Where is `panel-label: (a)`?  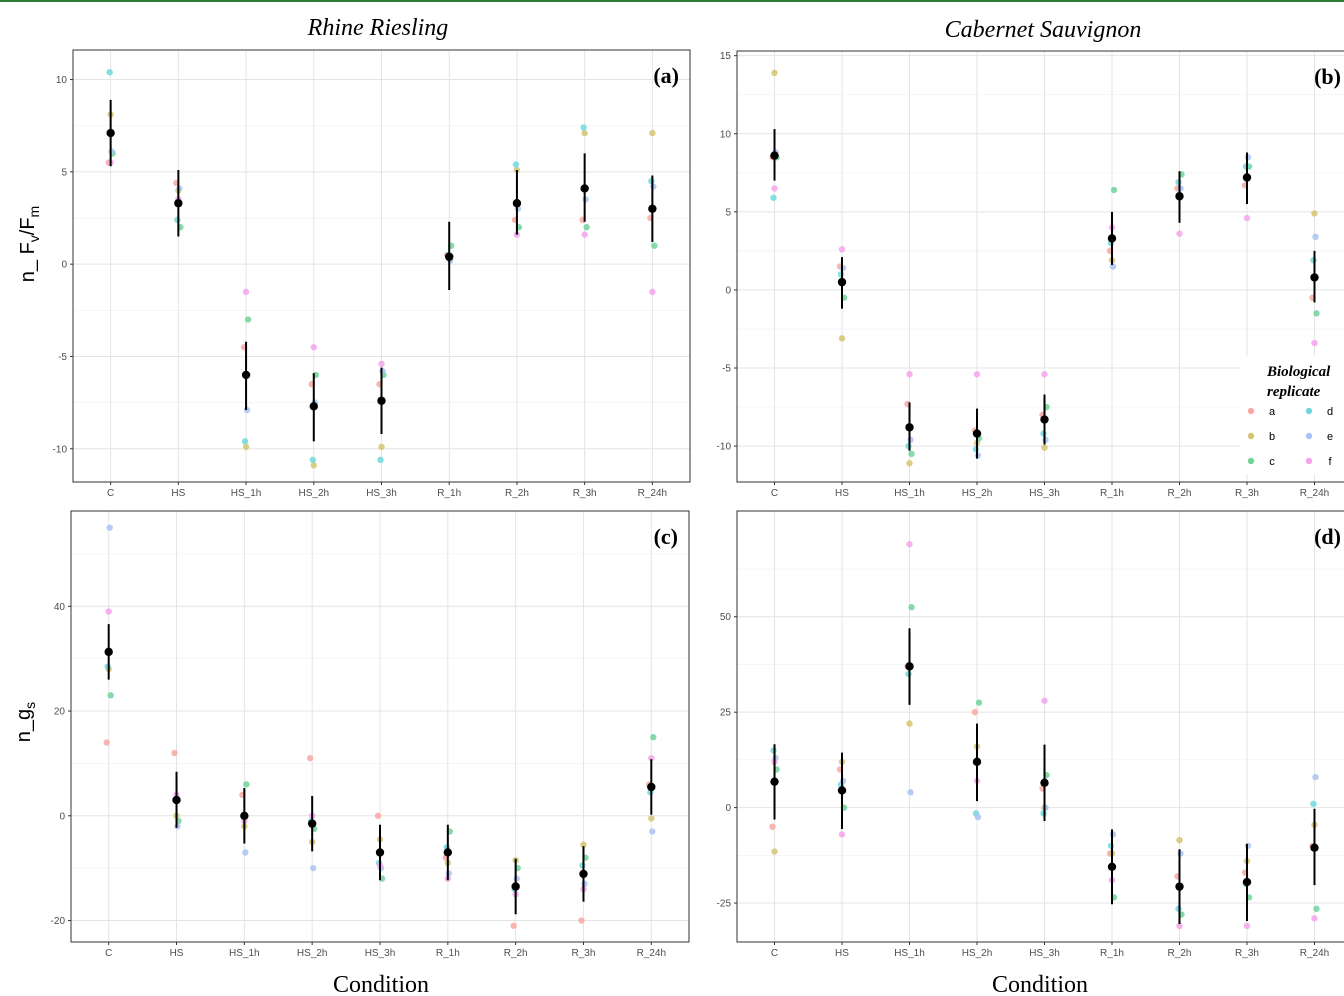 panel-label: (a) is located at coordinates (666, 75).